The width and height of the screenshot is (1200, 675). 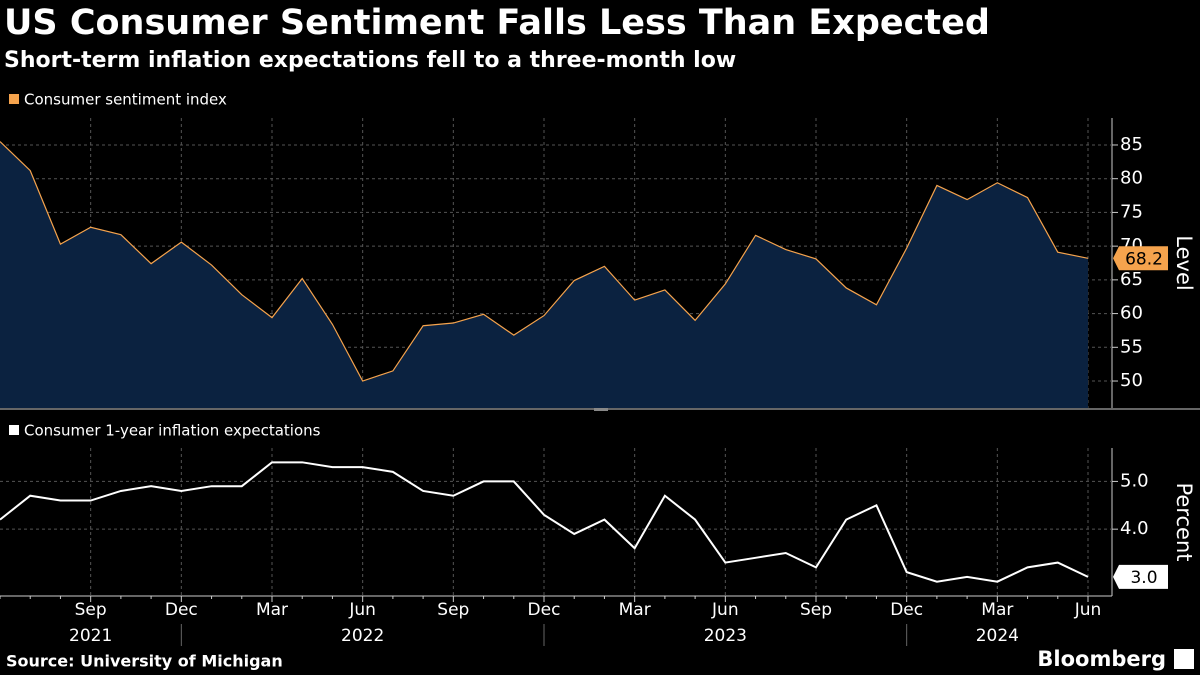 What do you see at coordinates (1134, 528) in the screenshot?
I see `y-tick-label: 4.0` at bounding box center [1134, 528].